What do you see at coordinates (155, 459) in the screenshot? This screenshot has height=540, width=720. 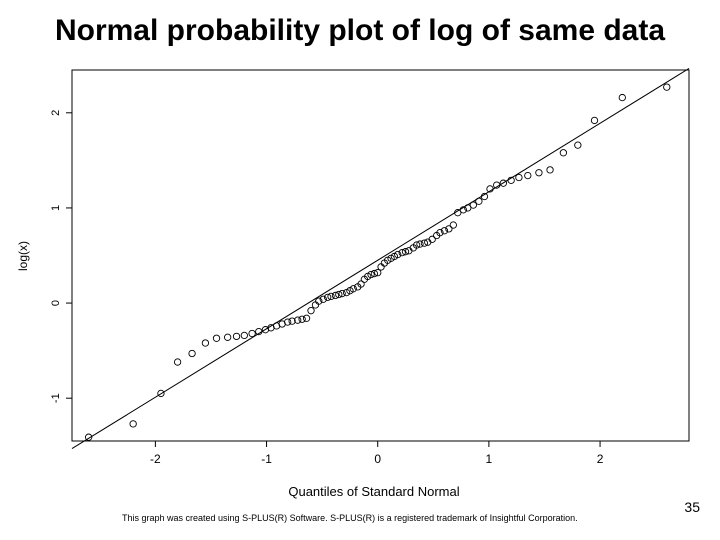 I see `x-tick-label: -2` at bounding box center [155, 459].